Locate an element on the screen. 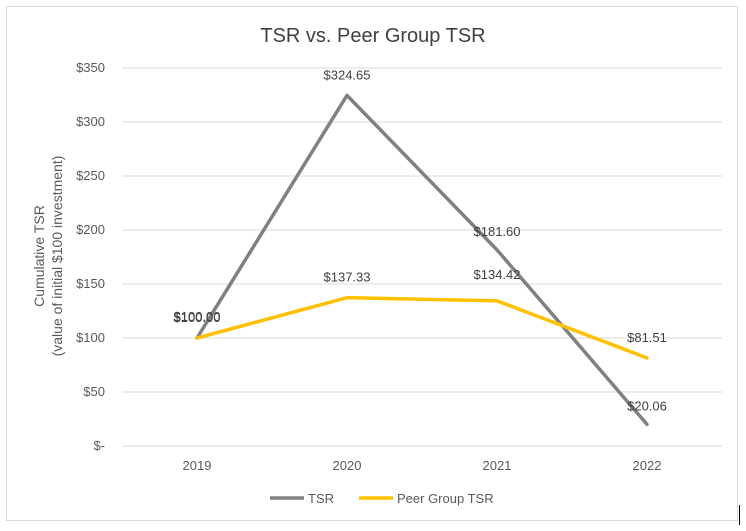  legend-label: TSR is located at coordinates (321, 498).